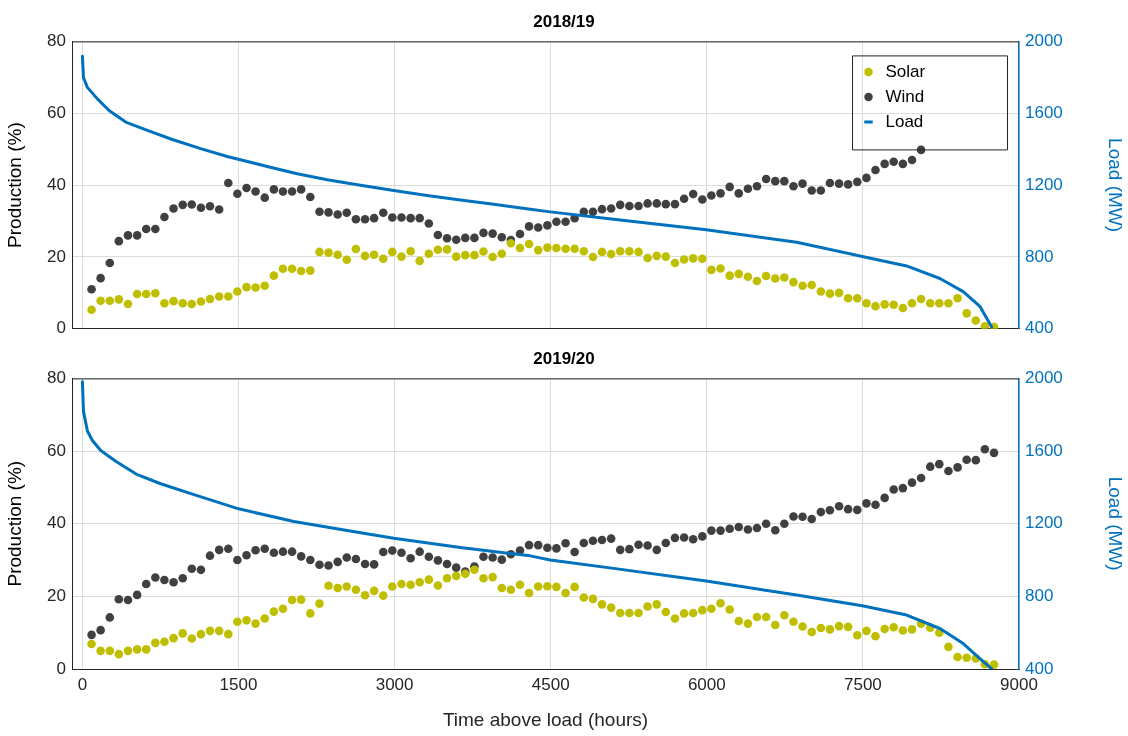 Image resolution: width=1128 pixels, height=736 pixels. What do you see at coordinates (82, 684) in the screenshot?
I see `x-tick-label: 0` at bounding box center [82, 684].